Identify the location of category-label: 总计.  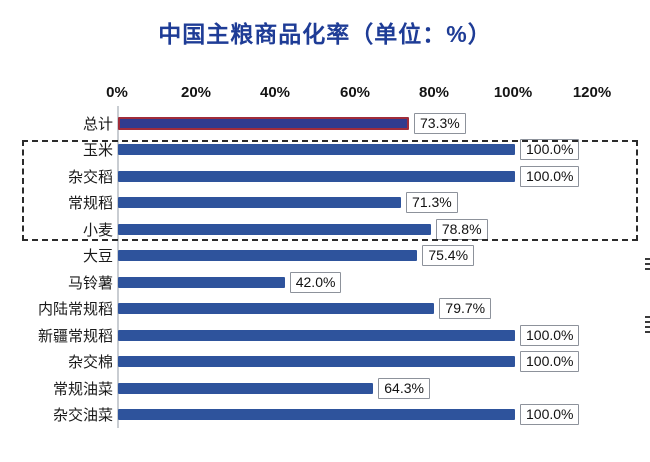
(97, 124).